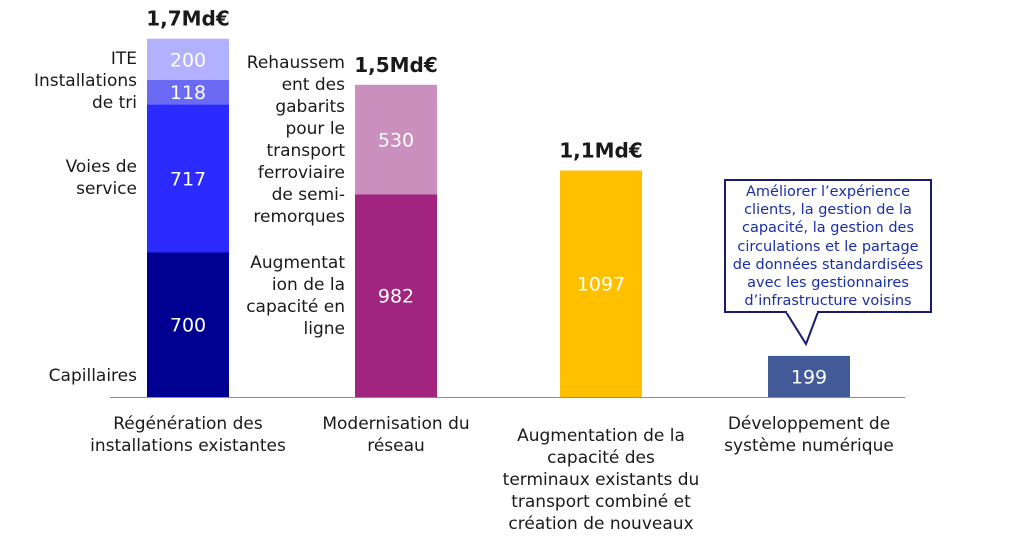  I want to click on data-label: 200, so click(188, 60).